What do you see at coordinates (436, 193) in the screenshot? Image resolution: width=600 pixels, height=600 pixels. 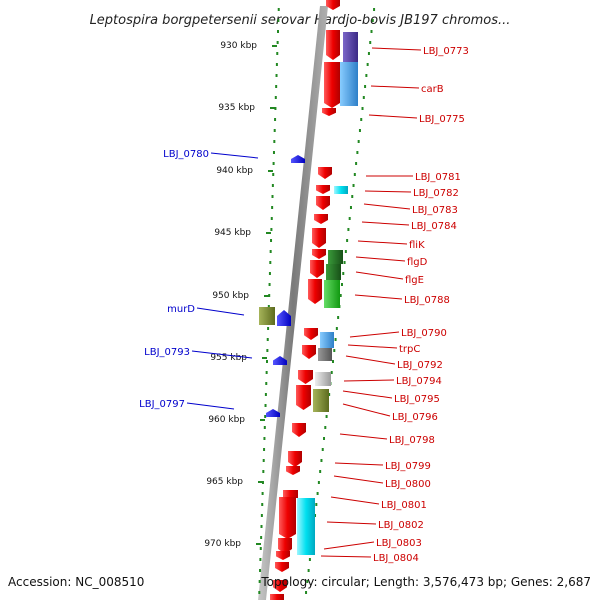 I see `gene-label-LBJ_0782: LBJ_0782` at bounding box center [436, 193].